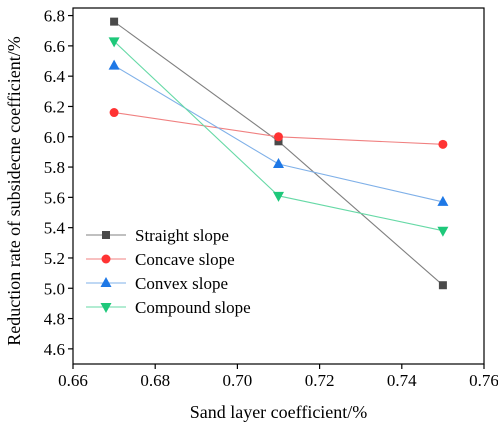  Describe the element at coordinates (54, 137) in the screenshot. I see `y-tick-label: 6.0` at that location.